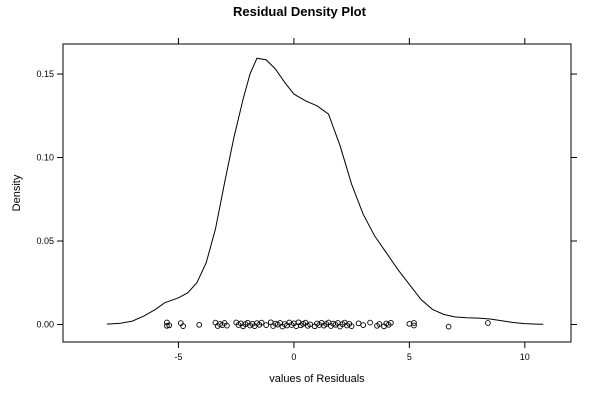 Image resolution: width=599 pixels, height=400 pixels. What do you see at coordinates (317, 379) in the screenshot?
I see `x-axis-label: values of Residuals` at bounding box center [317, 379].